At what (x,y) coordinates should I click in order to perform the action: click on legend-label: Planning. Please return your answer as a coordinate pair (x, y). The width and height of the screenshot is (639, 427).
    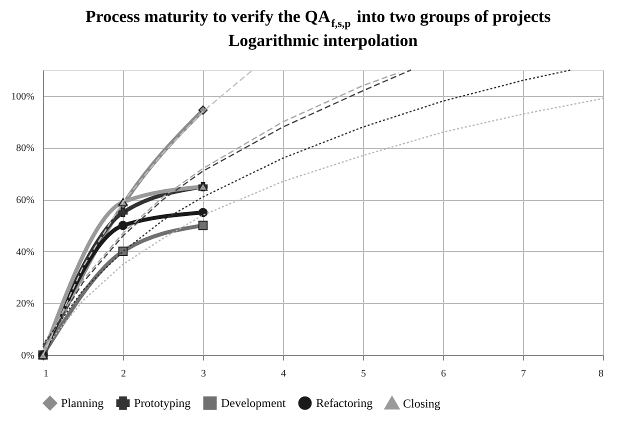
    Looking at the image, I should click on (82, 403).